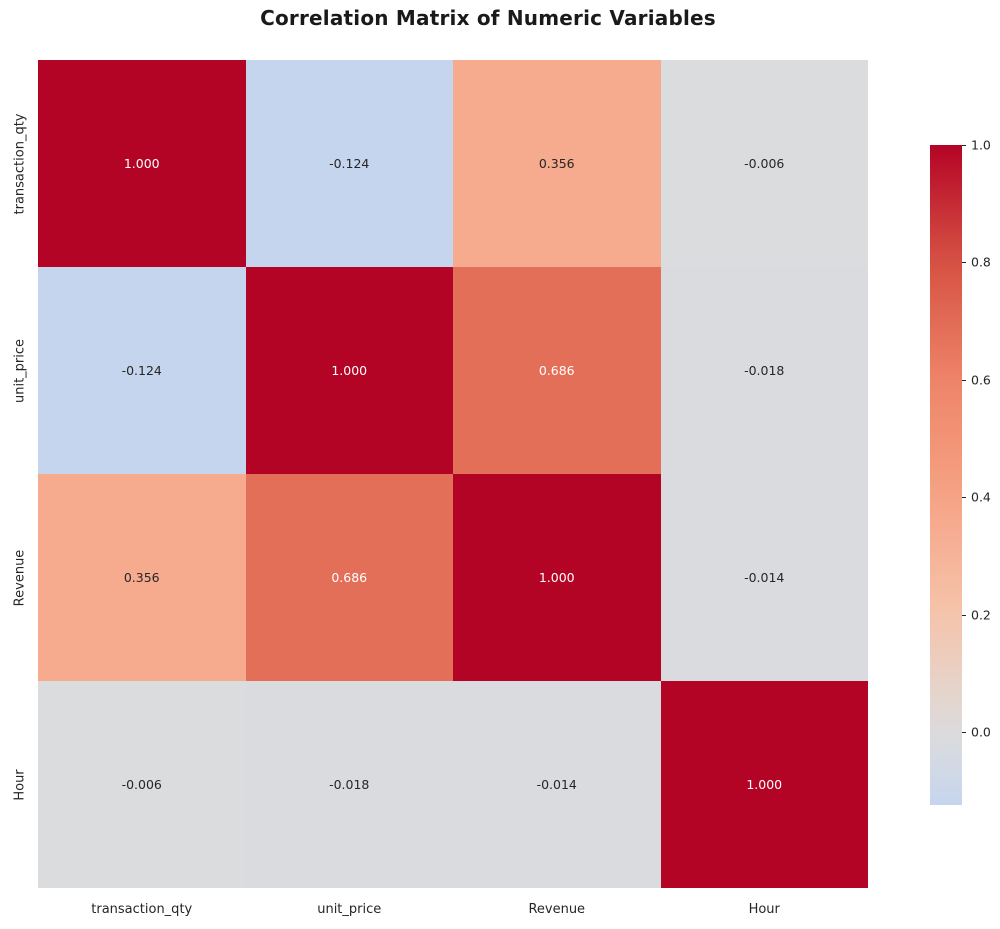 Image resolution: width=1000 pixels, height=929 pixels. Describe the element at coordinates (20, 784) in the screenshot. I see `y-tick-label-text: Hour` at that location.